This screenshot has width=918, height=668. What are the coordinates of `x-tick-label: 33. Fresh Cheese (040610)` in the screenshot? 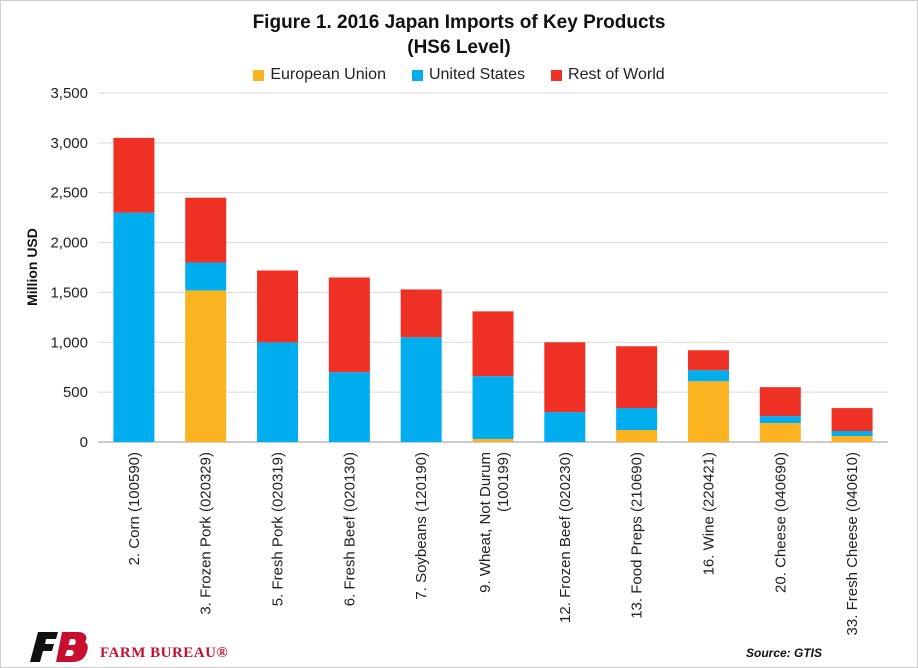 It's located at (852, 543).